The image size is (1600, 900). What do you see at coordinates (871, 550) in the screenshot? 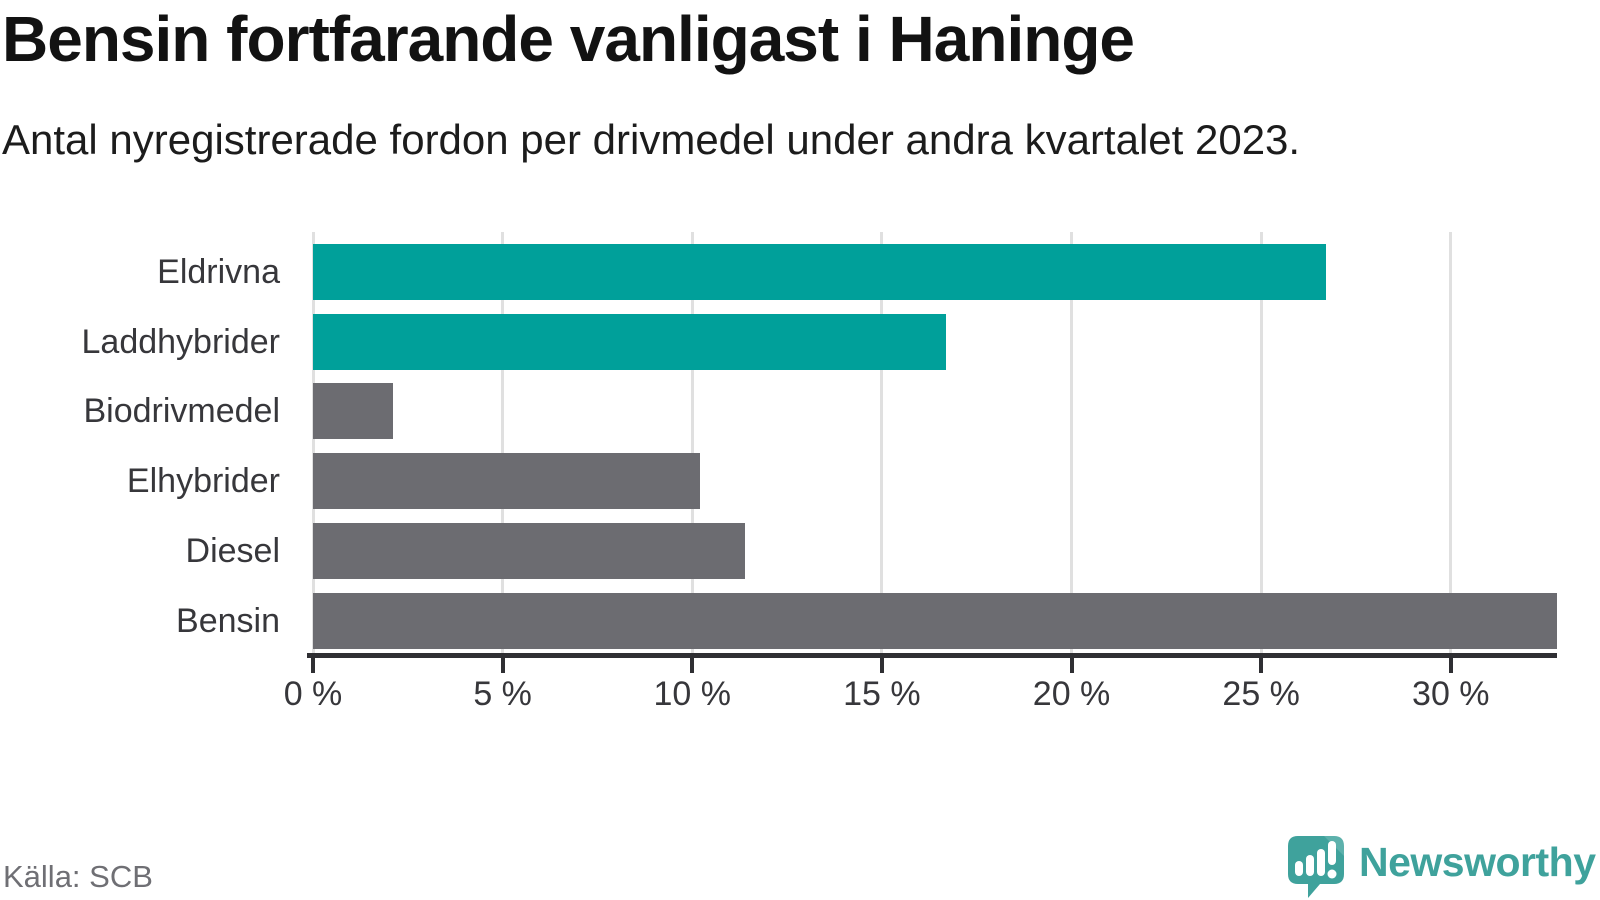
I see `bar-row: Diesel` at bounding box center [871, 550].